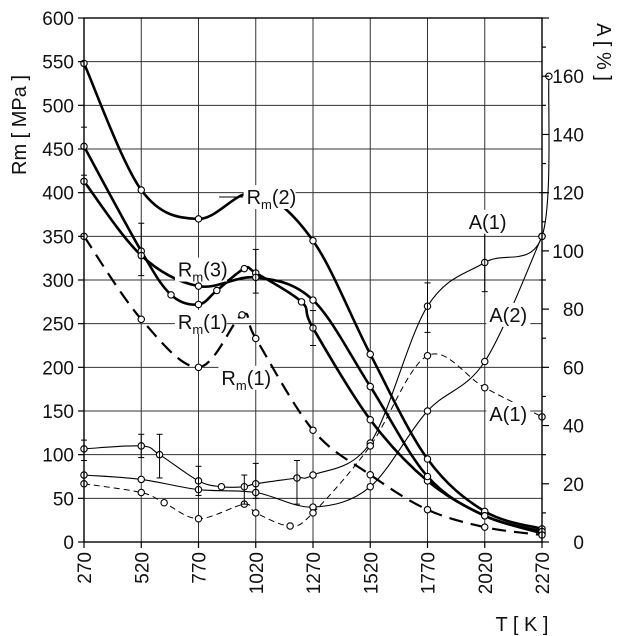  I want to click on x-tick-label: 1770, so click(429, 573).